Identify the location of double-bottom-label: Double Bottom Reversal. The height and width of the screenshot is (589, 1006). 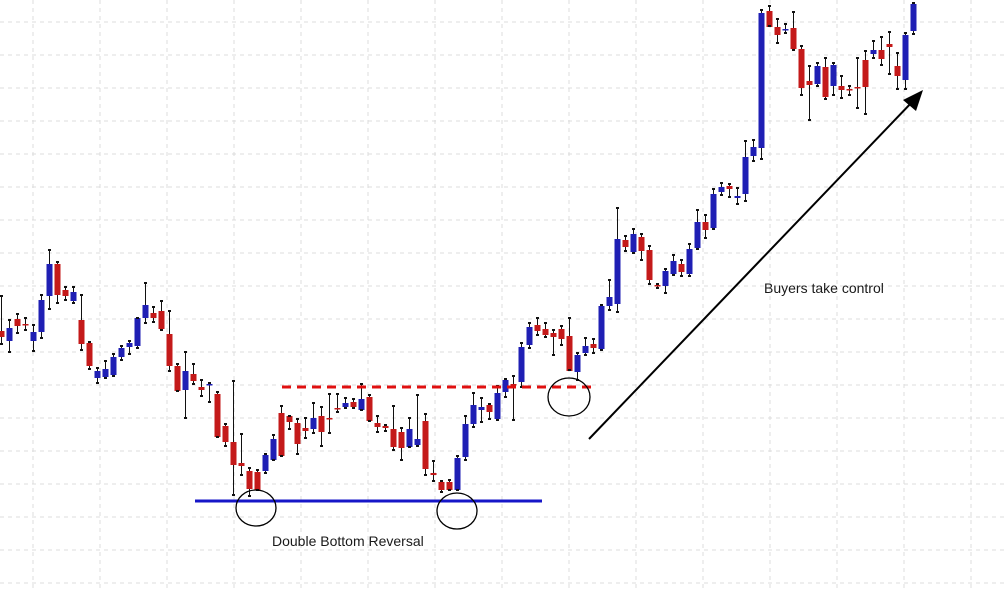
(348, 541).